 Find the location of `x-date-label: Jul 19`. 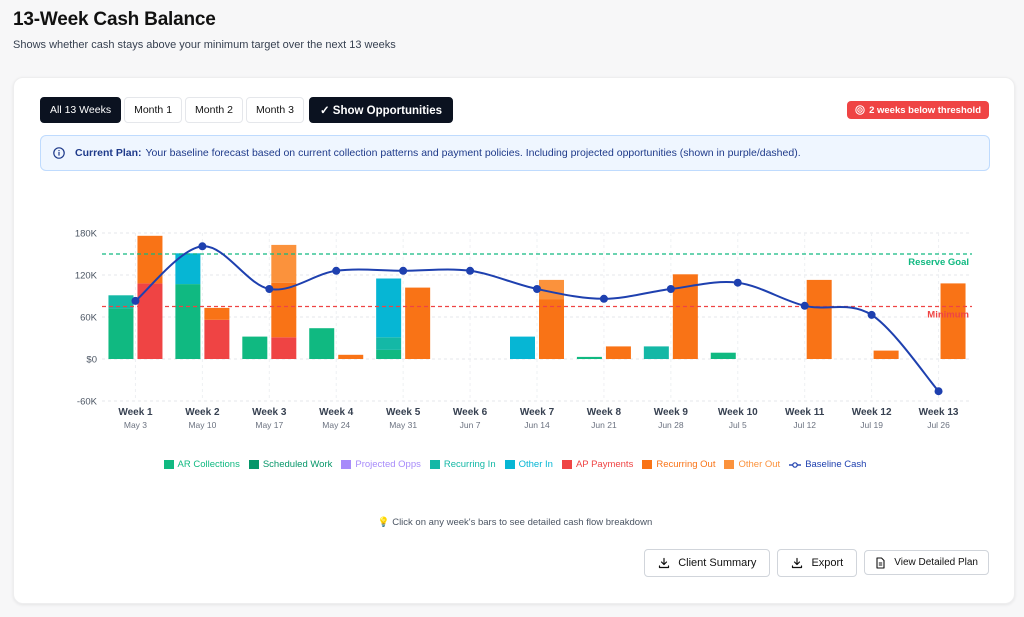

x-date-label: Jul 19 is located at coordinates (871, 425).